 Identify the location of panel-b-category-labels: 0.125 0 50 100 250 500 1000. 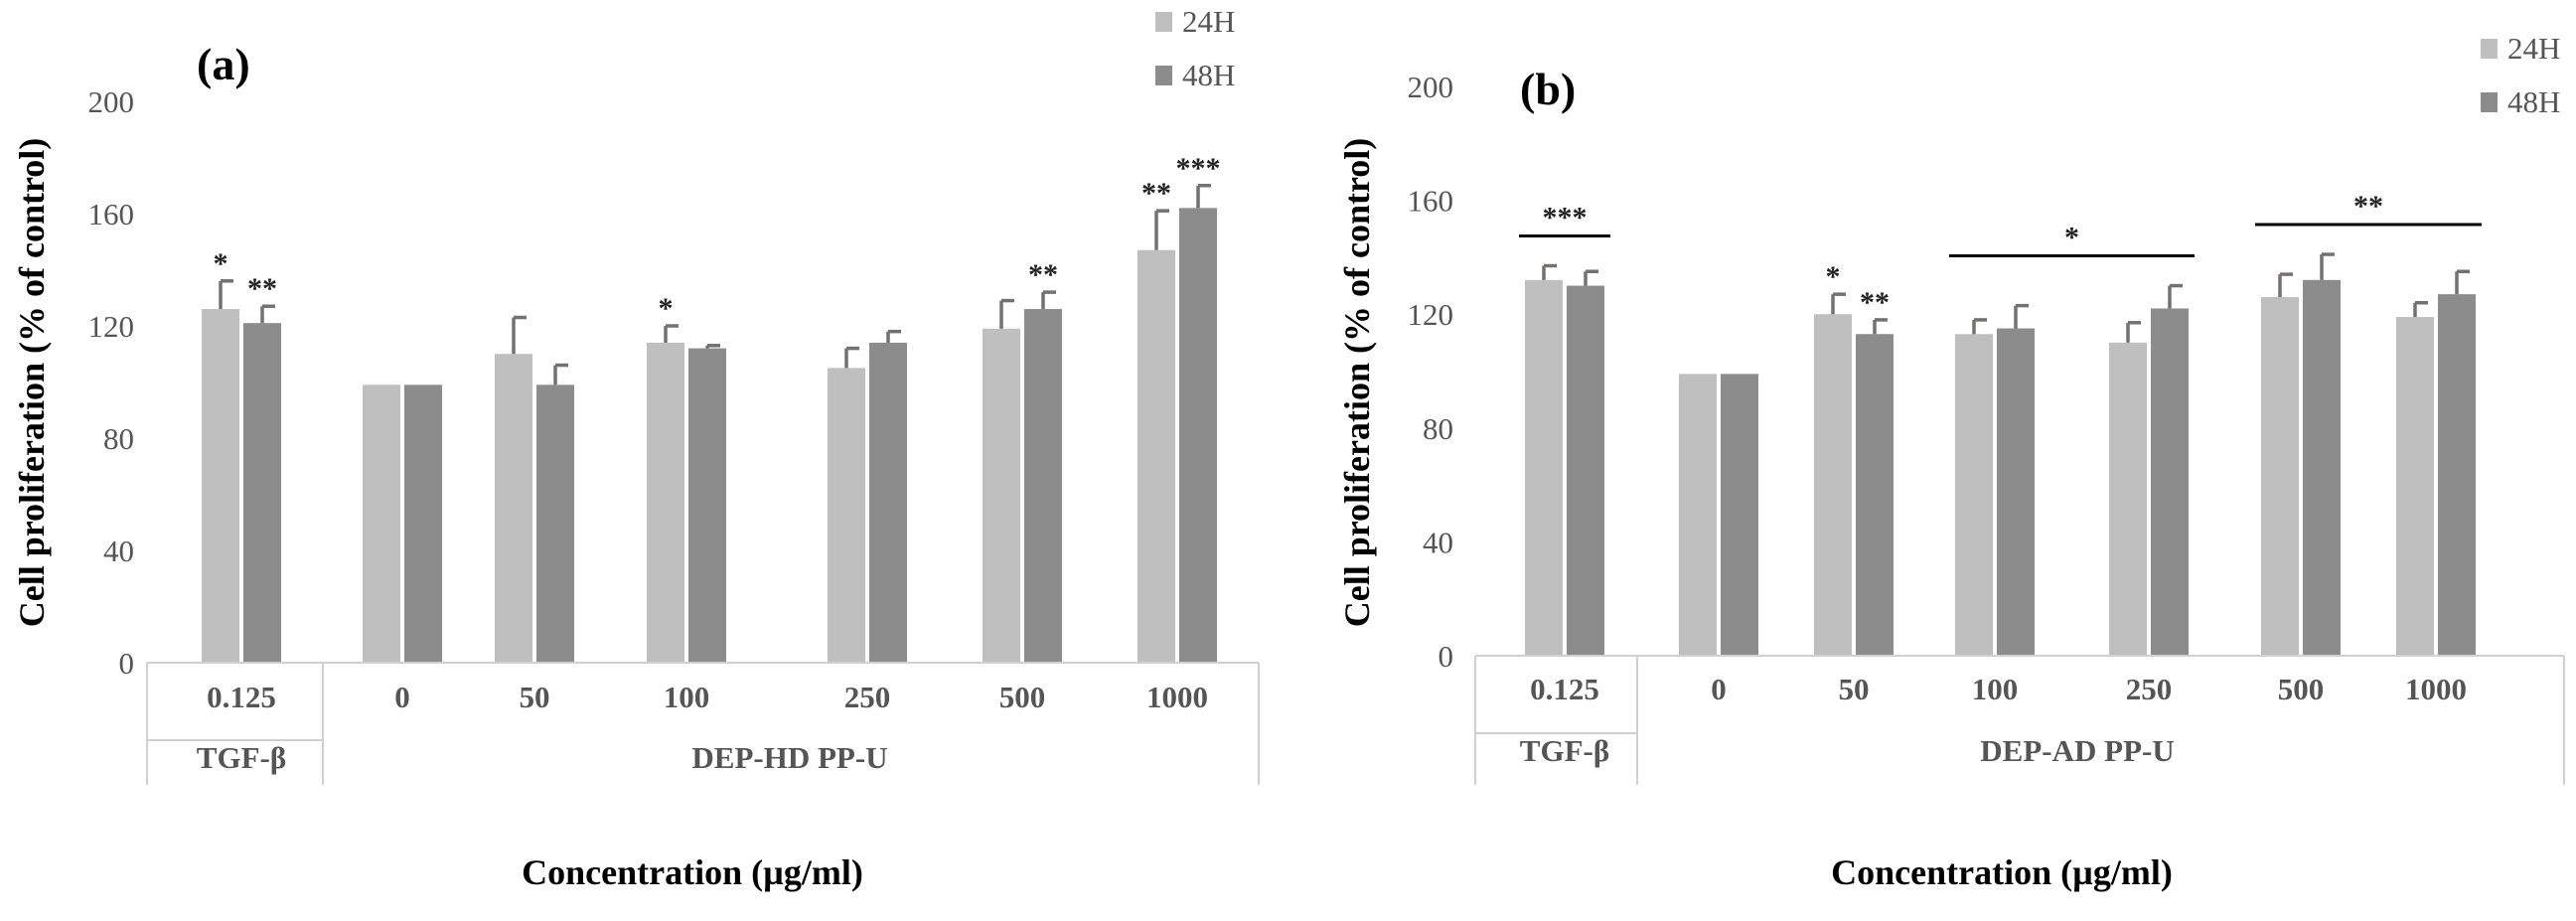
(1999, 689).